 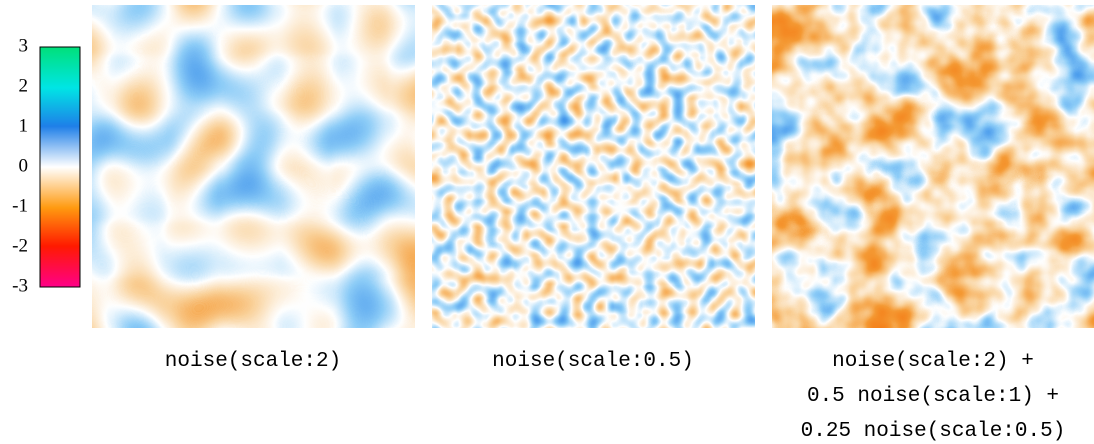 I want to click on caption: 0.25 noise(scale:0.5), so click(x=933, y=431).